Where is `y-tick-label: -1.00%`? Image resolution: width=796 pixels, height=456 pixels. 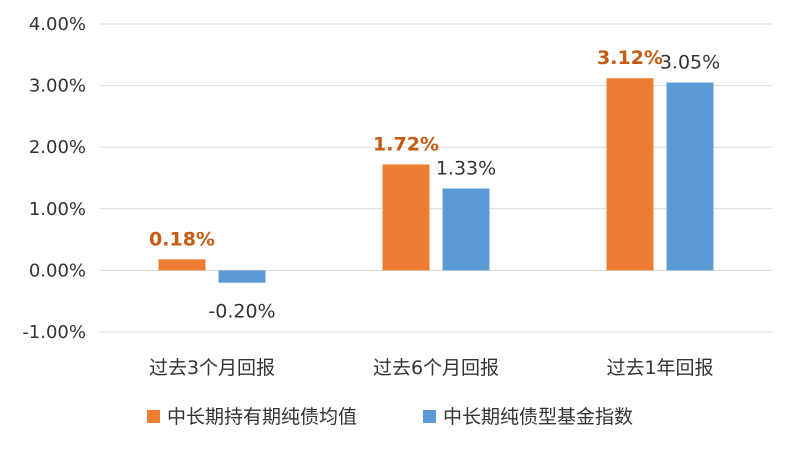 y-tick-label: -1.00% is located at coordinates (54, 332).